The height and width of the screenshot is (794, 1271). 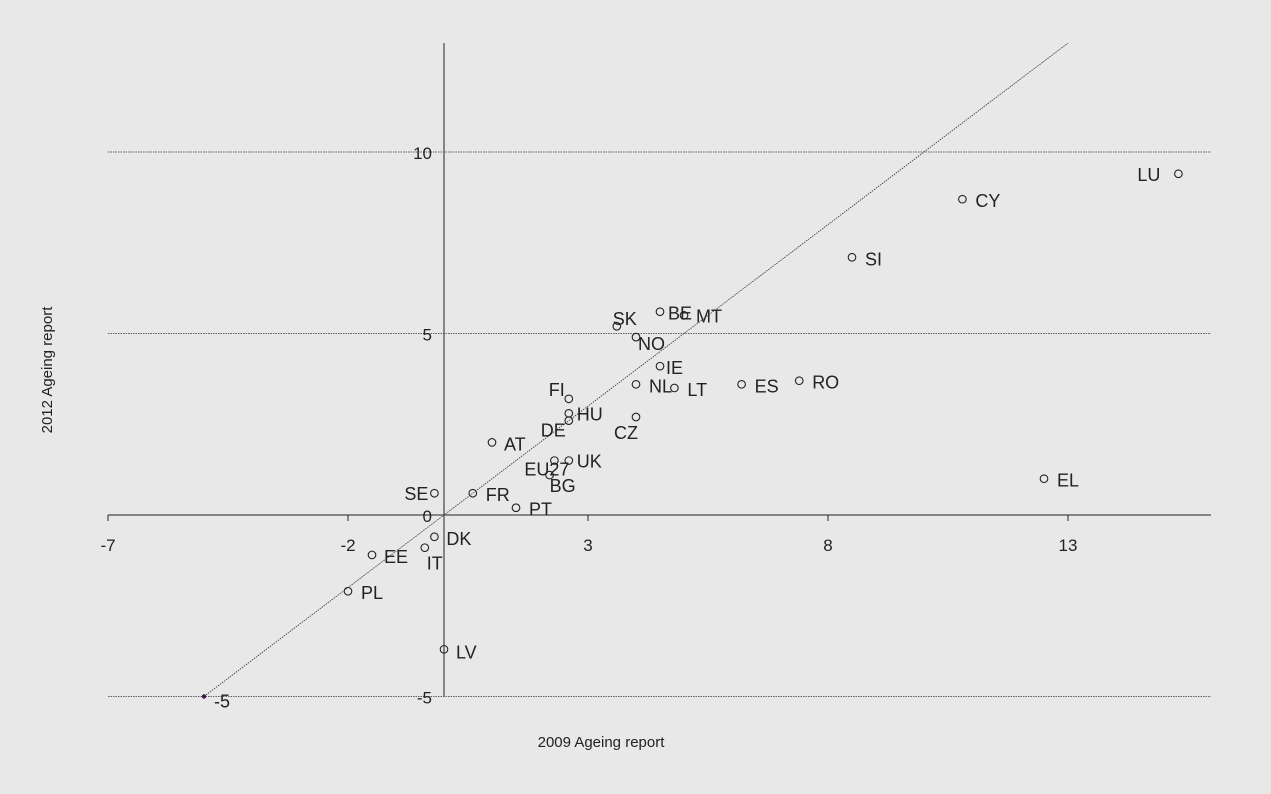 What do you see at coordinates (602, 742) in the screenshot?
I see `x-axis-title: 2009 Ageing report` at bounding box center [602, 742].